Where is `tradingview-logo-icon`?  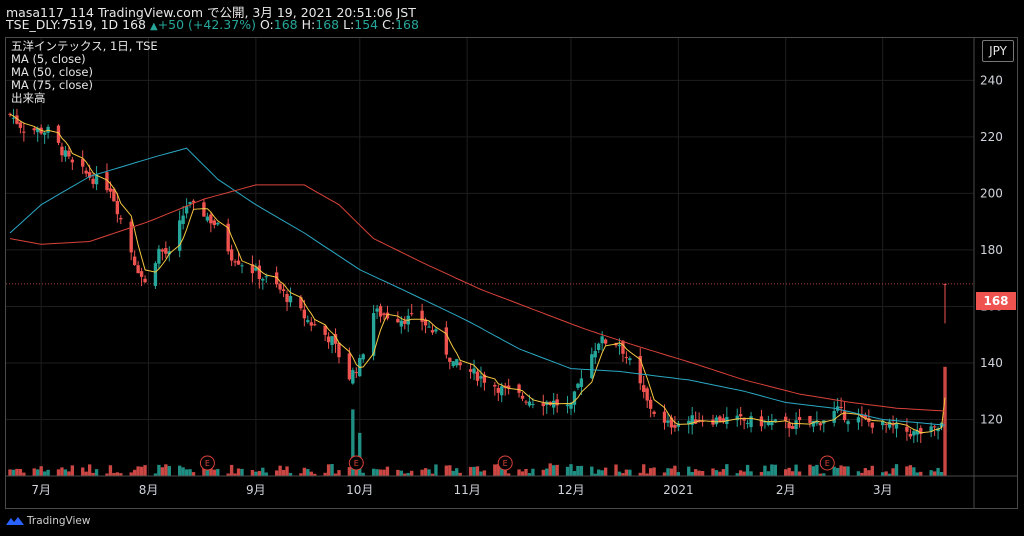 tradingview-logo-icon is located at coordinates (15, 520).